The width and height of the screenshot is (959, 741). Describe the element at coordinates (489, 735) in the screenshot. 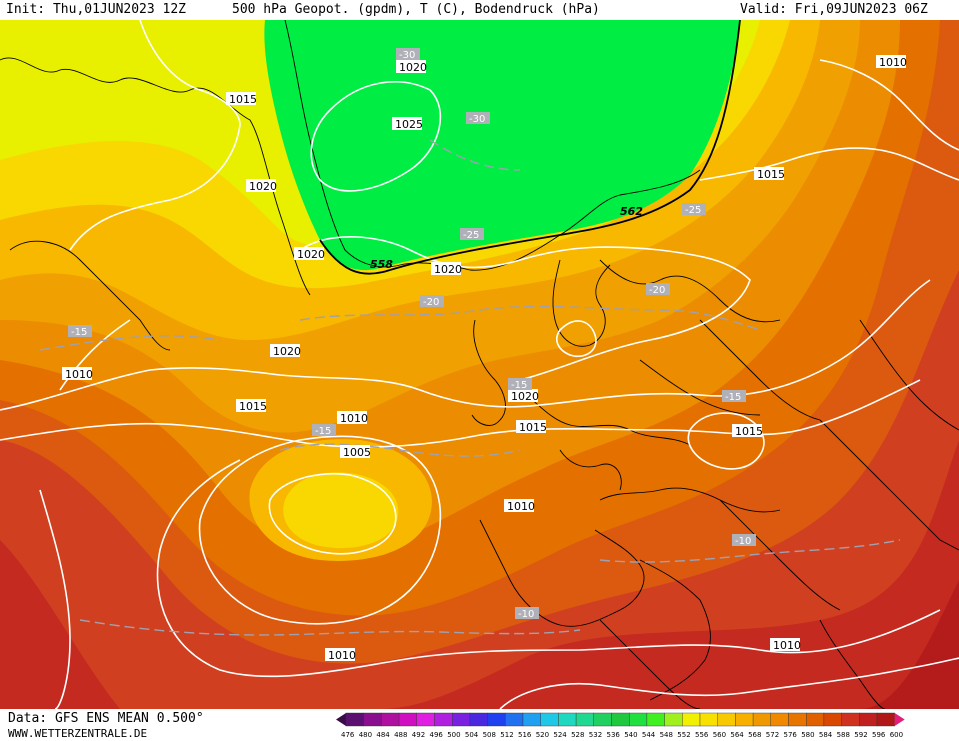

I see `colorbar-tick-label: 508` at that location.